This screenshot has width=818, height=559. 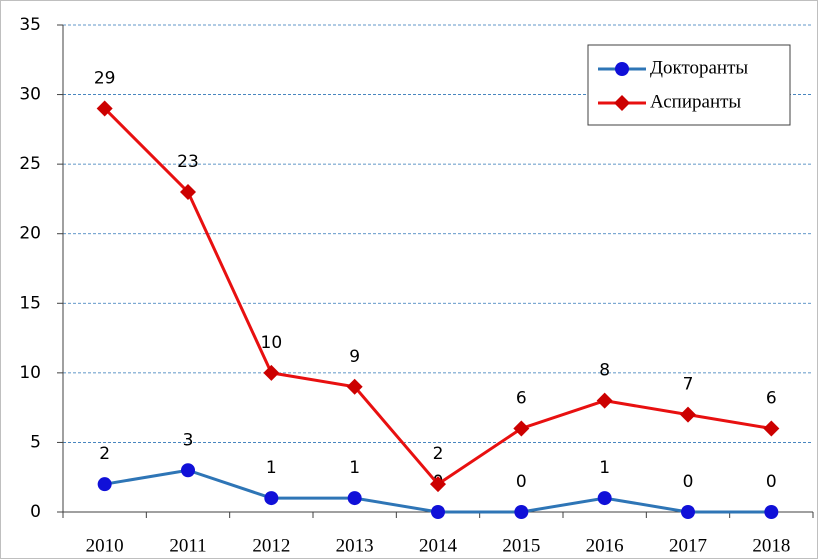 What do you see at coordinates (30, 303) in the screenshot?
I see `y-tick-label: 15` at bounding box center [30, 303].